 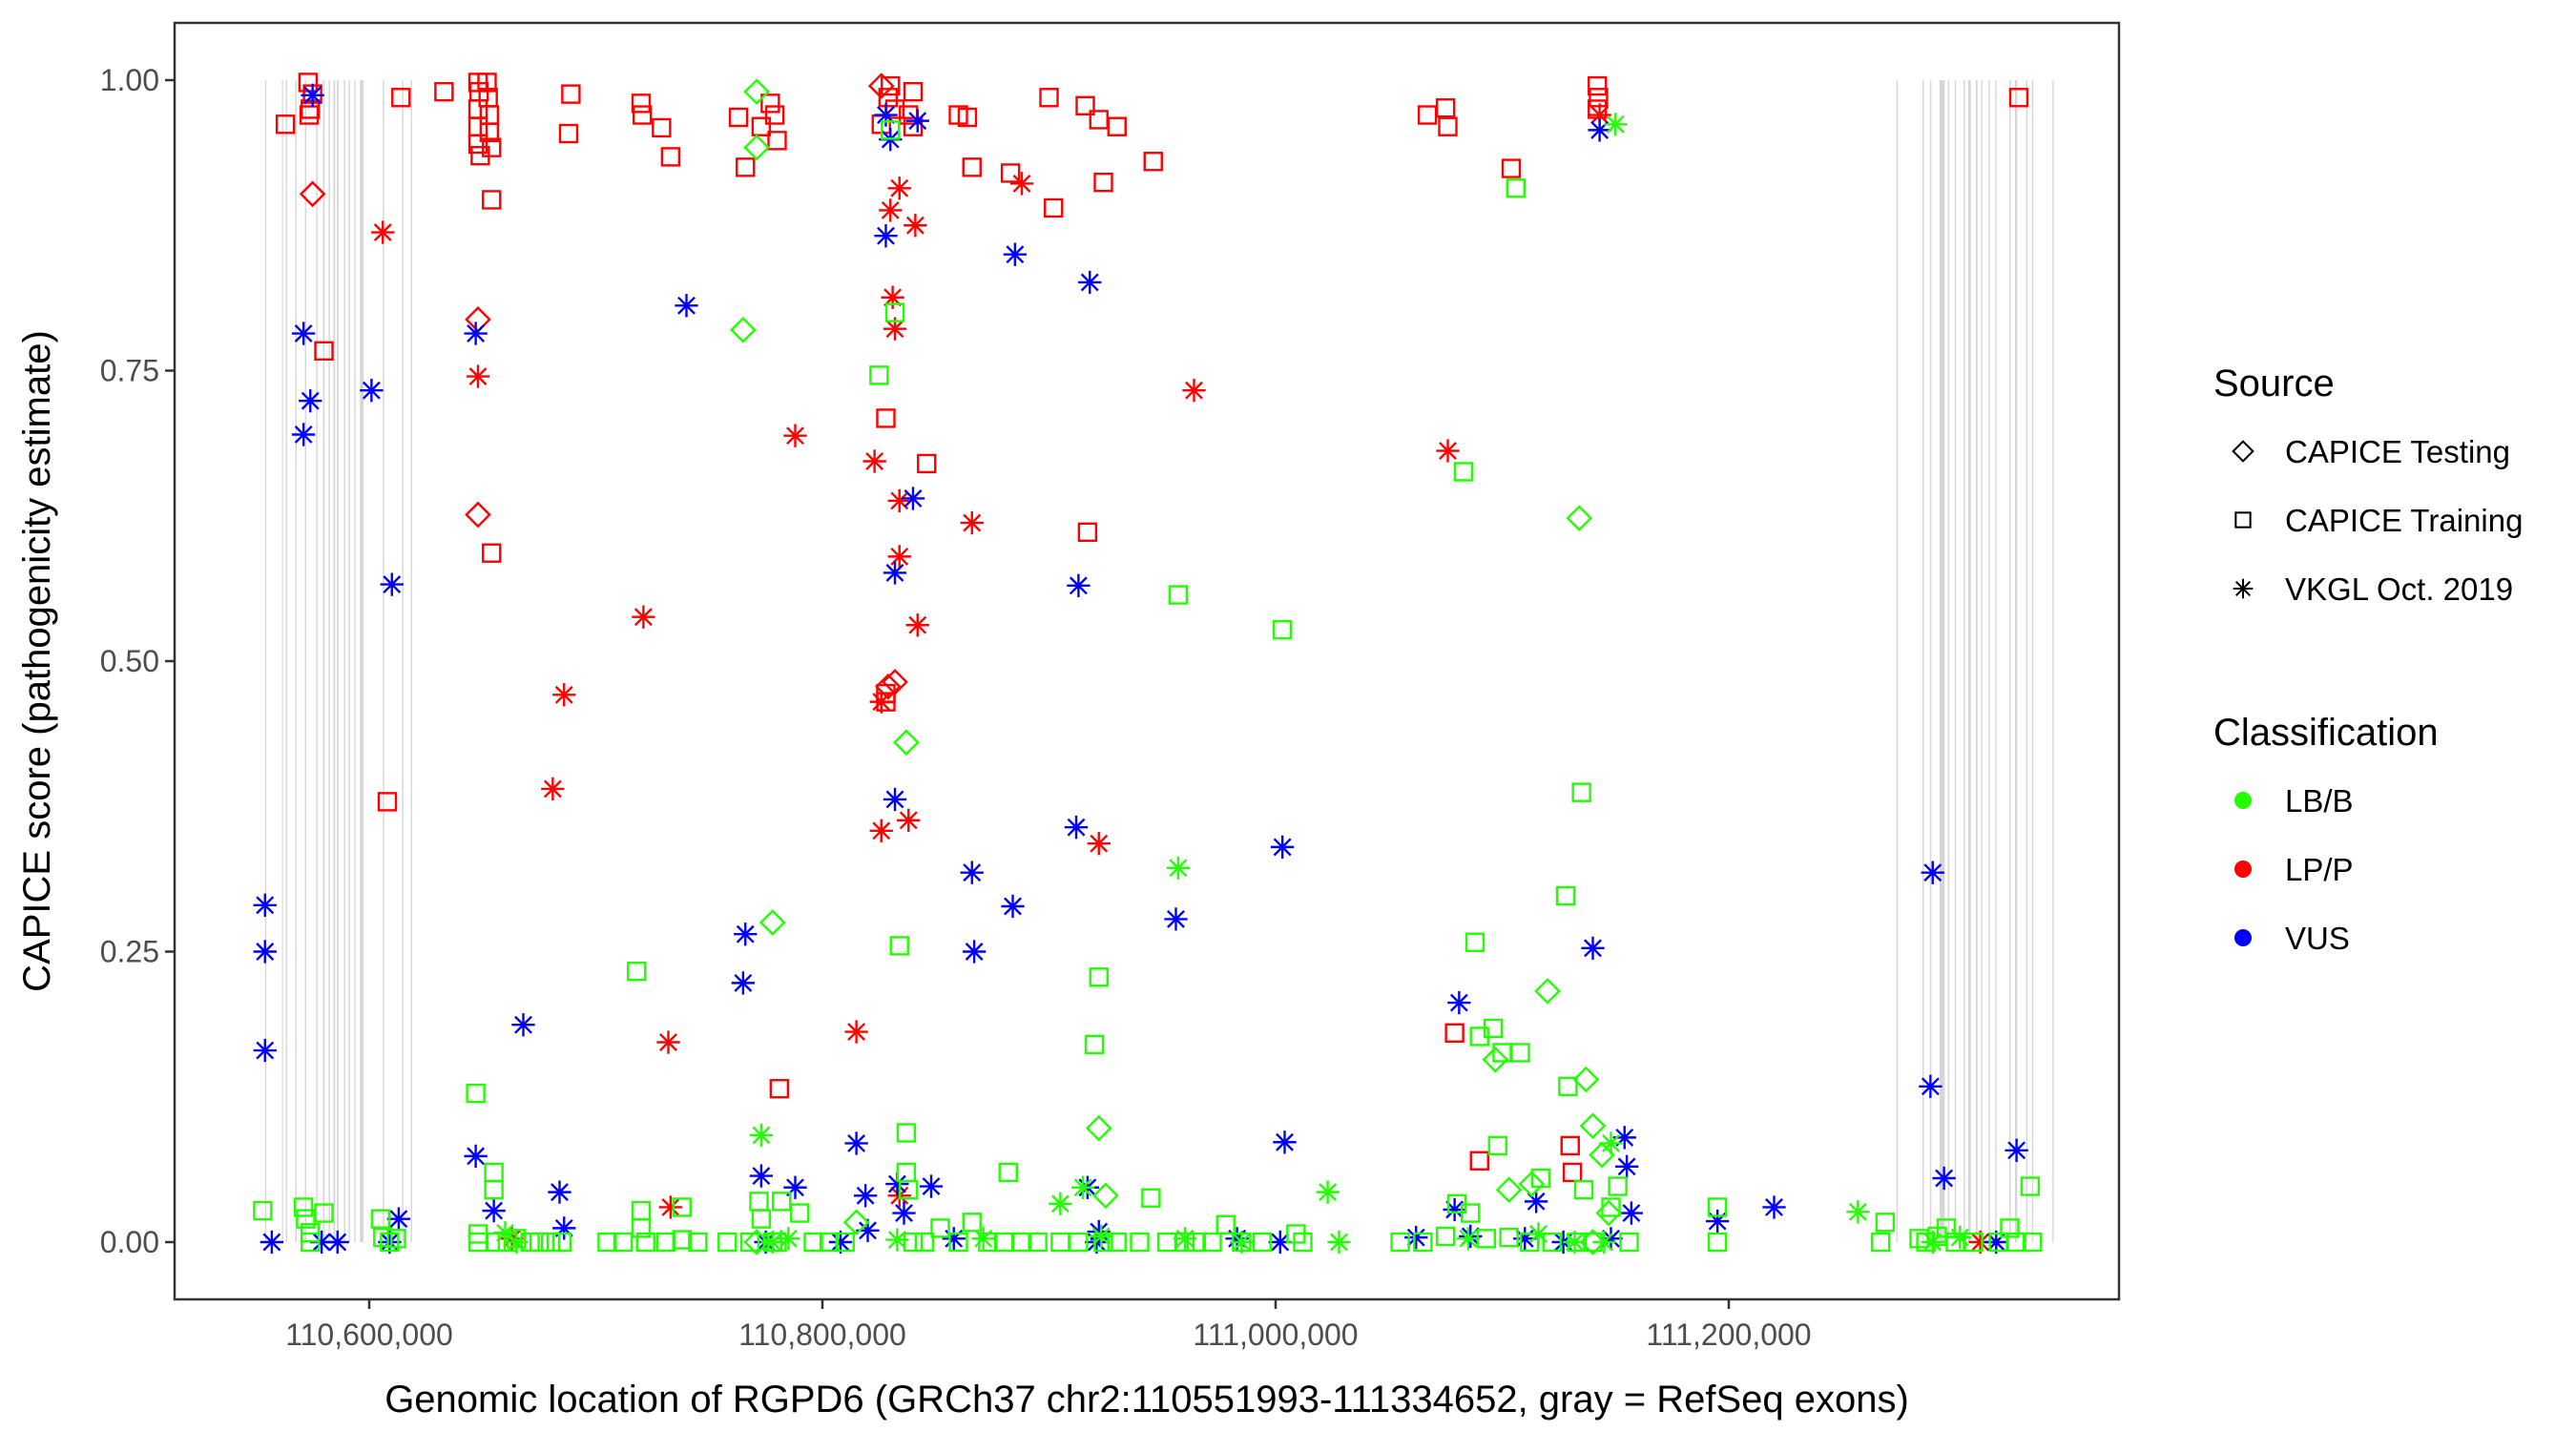 I want to click on y-tick-label: 0.75, so click(x=129, y=371).